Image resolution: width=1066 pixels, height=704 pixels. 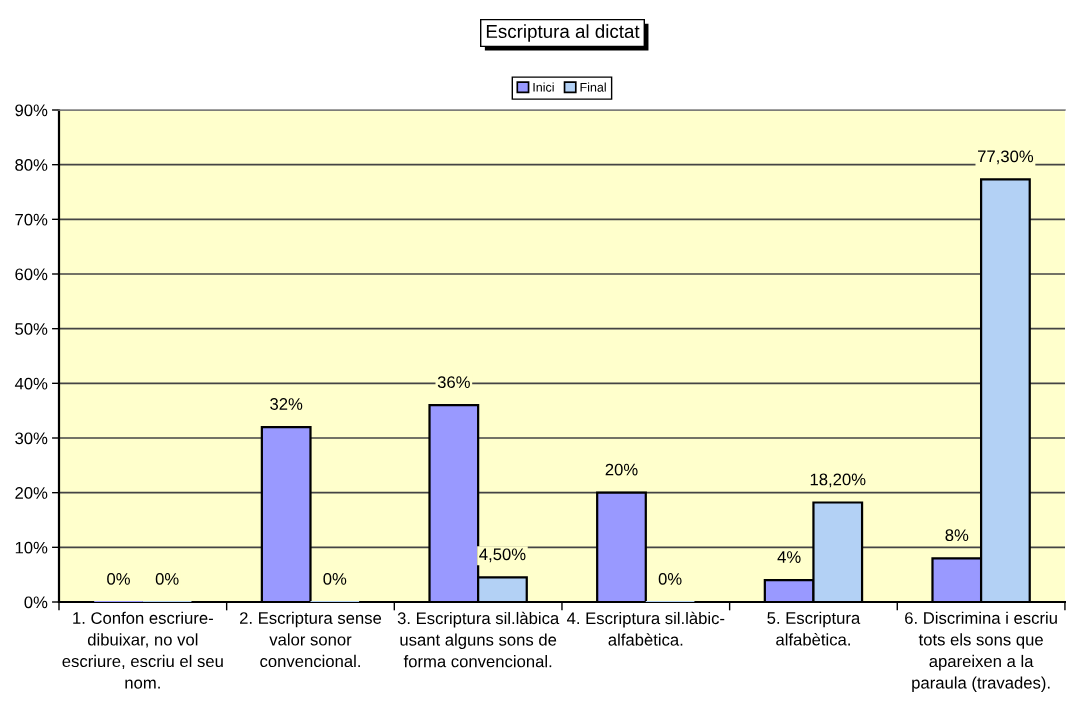 I want to click on x-tick-label: 6. Discrimina i escriu tots els sons que apareixen a la paraula (travades)., so click(x=981, y=651).